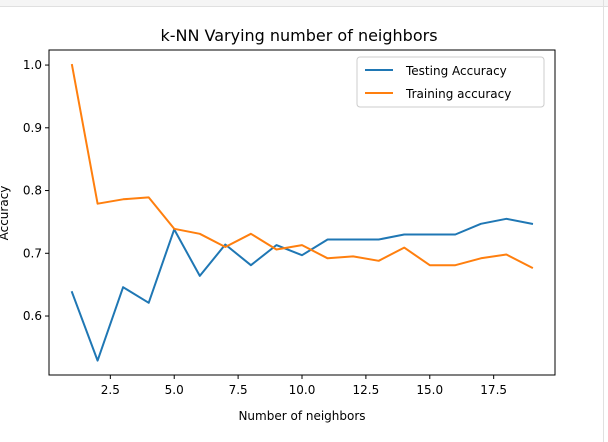 The image size is (608, 442). I want to click on y-axis-label: Accuracy, so click(5, 213).